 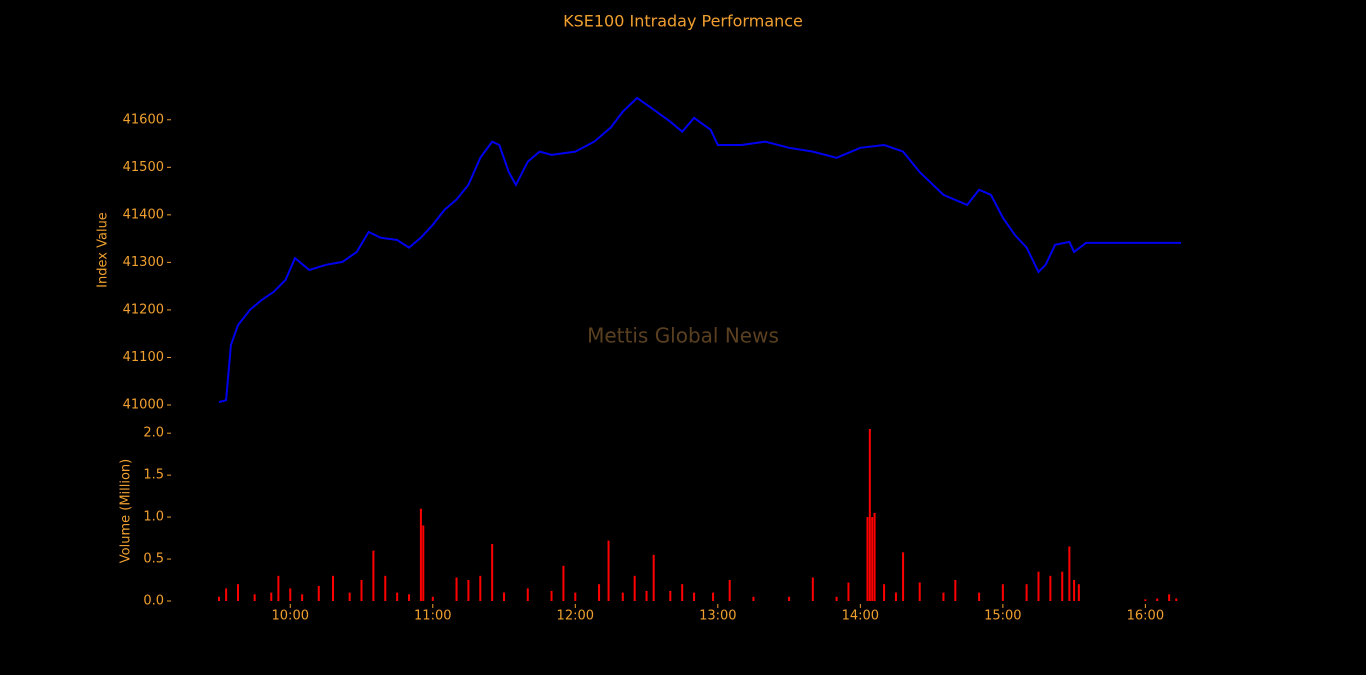 I want to click on y-tick-label: 41300, so click(x=143, y=262).